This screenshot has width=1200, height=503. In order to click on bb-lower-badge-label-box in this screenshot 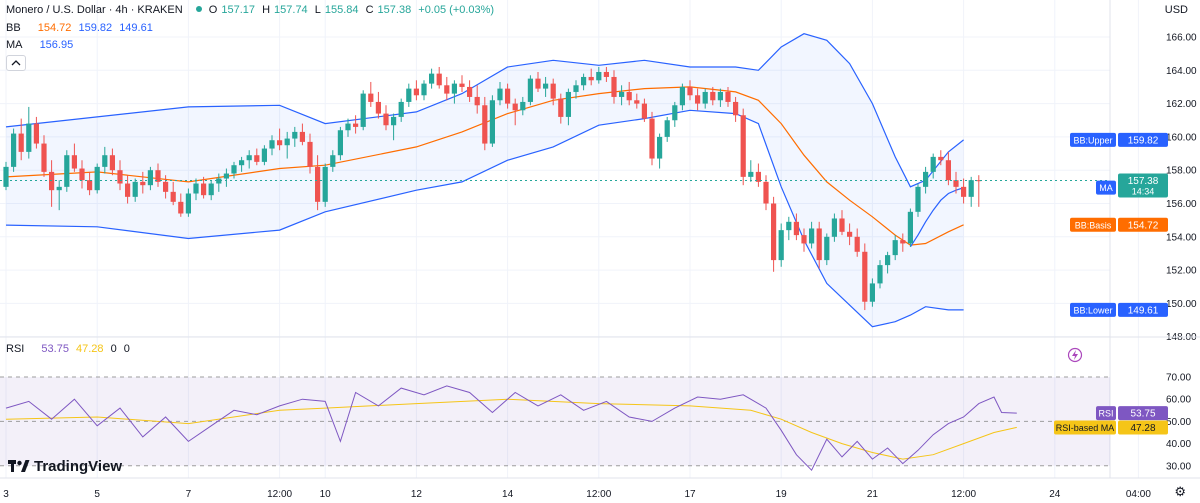, I will do `click(1093, 309)`.